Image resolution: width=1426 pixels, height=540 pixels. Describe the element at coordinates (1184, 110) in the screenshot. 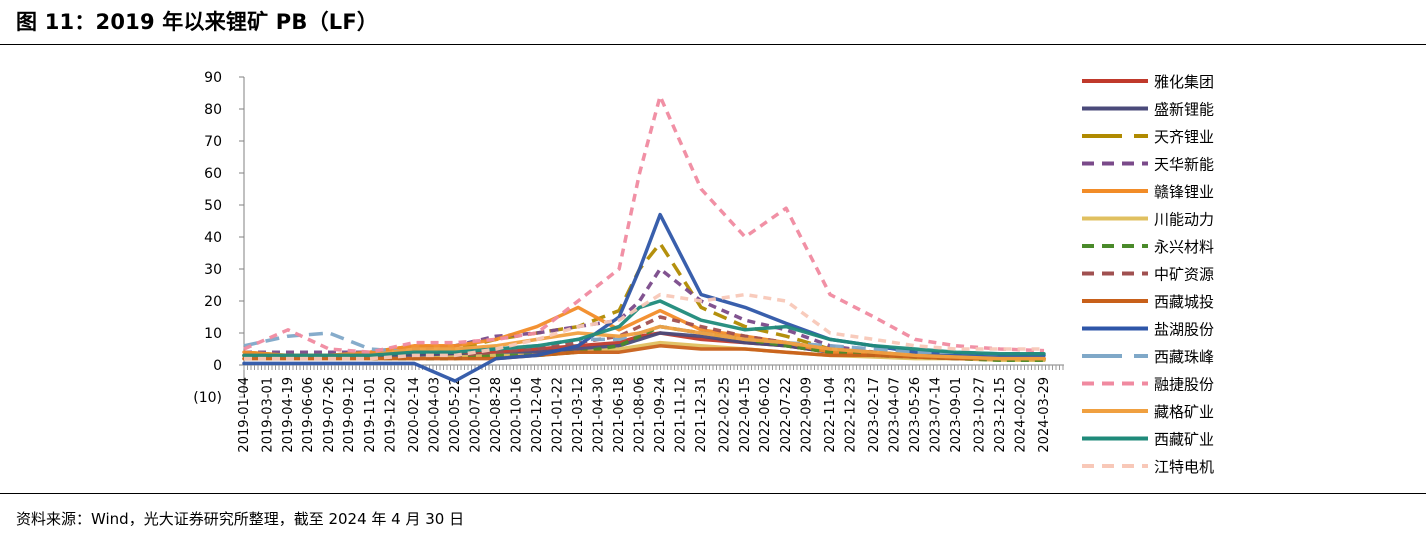

I see `legend-label: 盛新锂能` at that location.